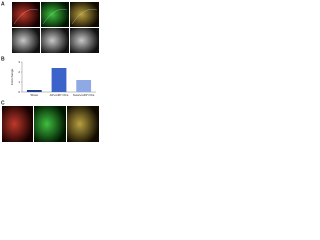 The width and height of the screenshot is (320, 240). I want to click on y-tick-label: 3, so click(19, 62).